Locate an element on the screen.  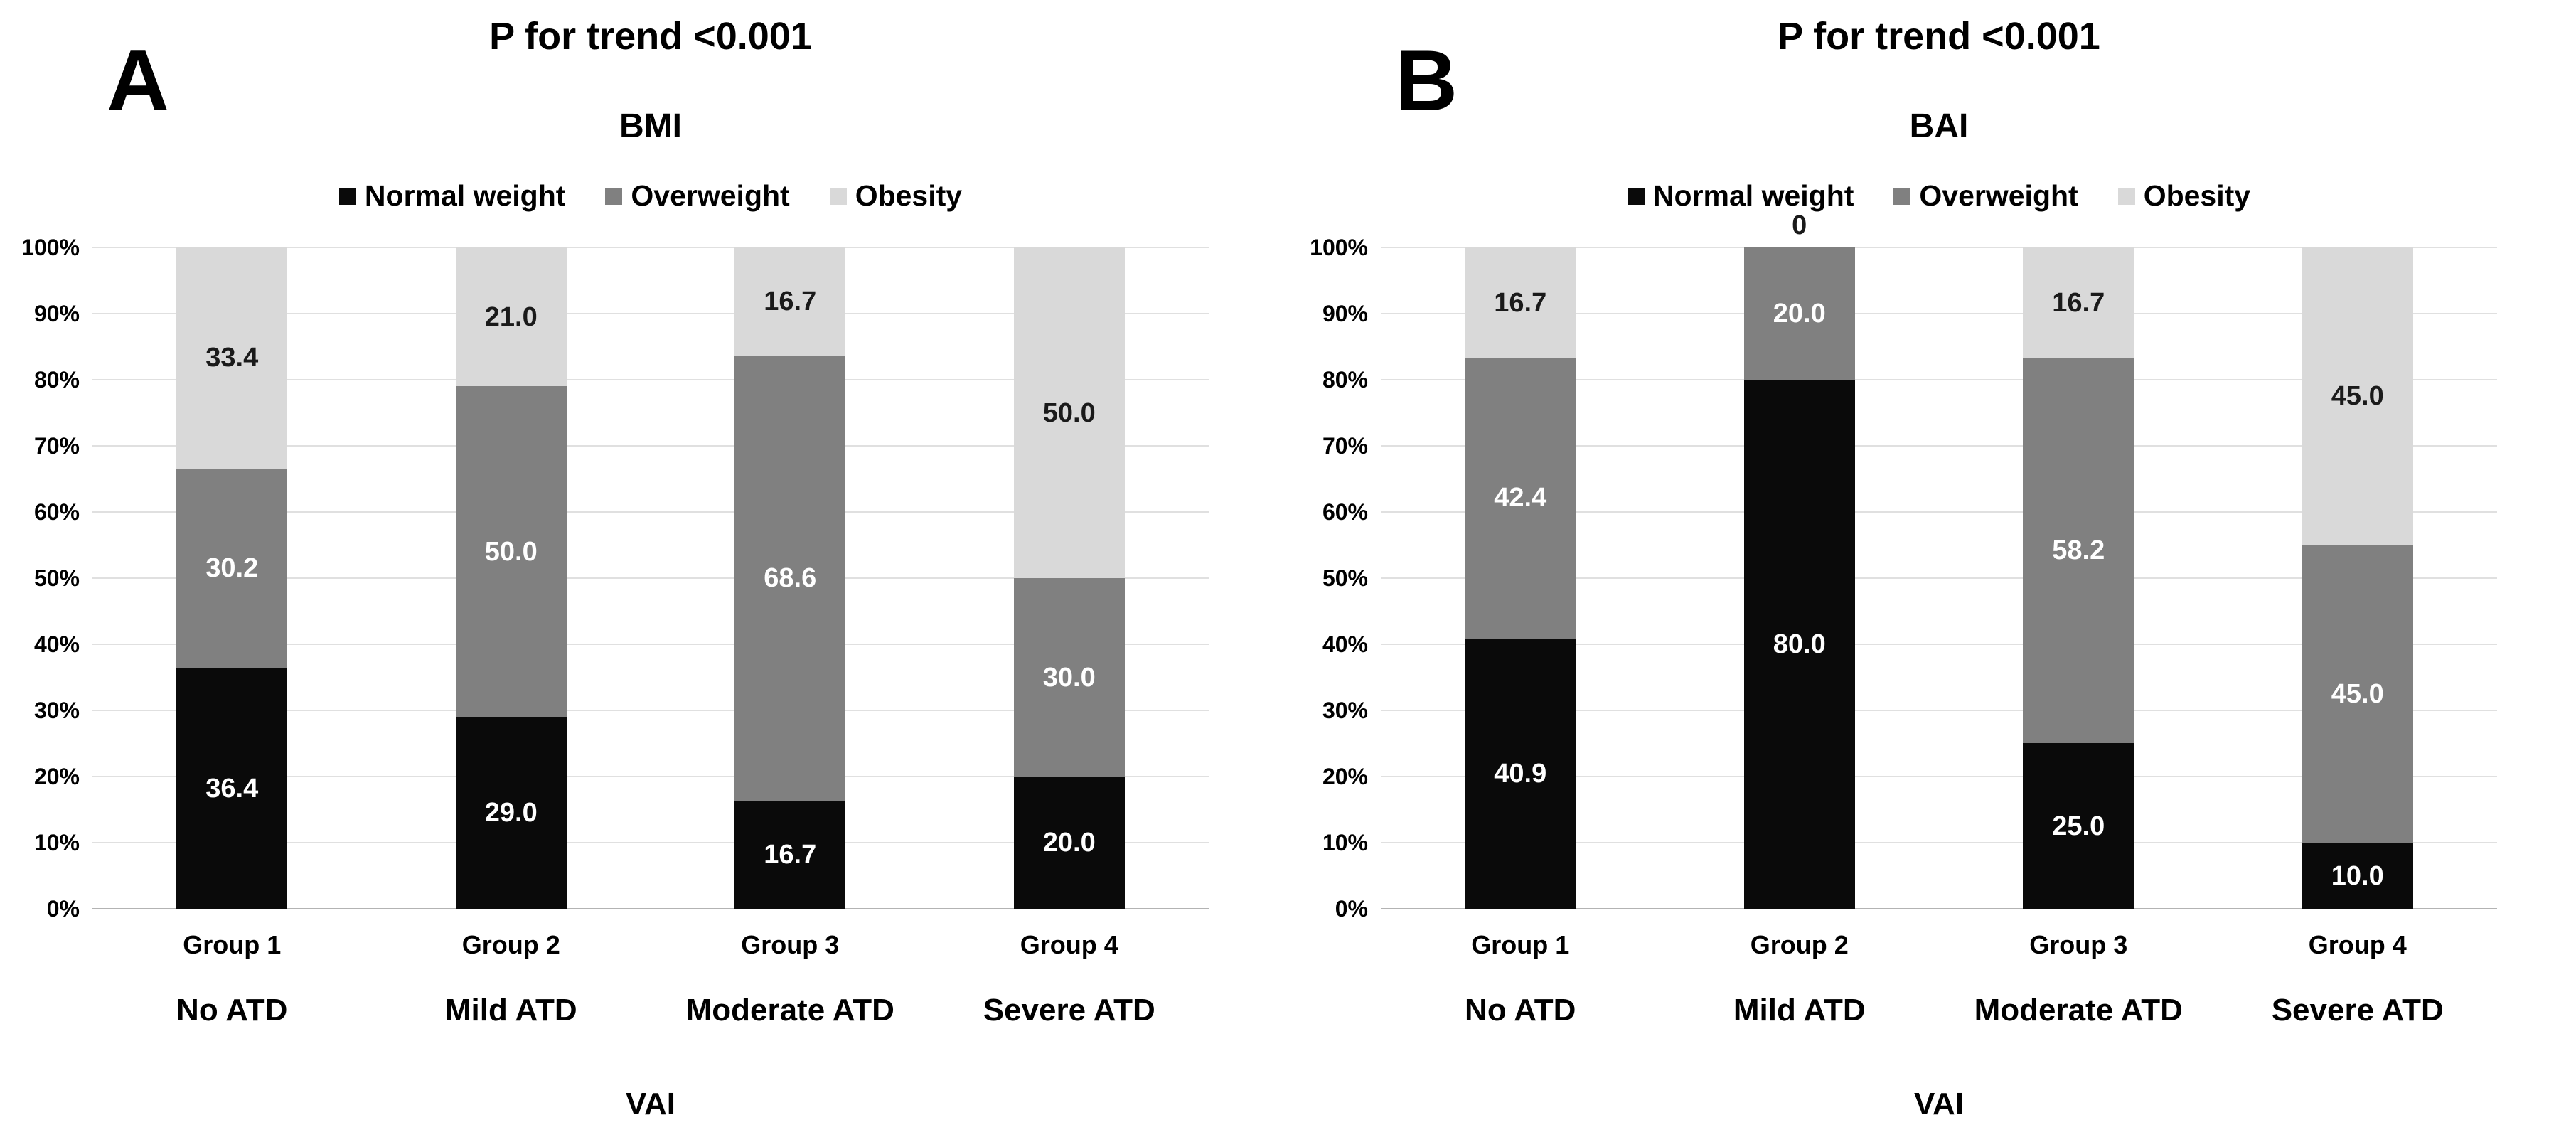
value-label-overweight: 42.4 is located at coordinates (1521, 498).